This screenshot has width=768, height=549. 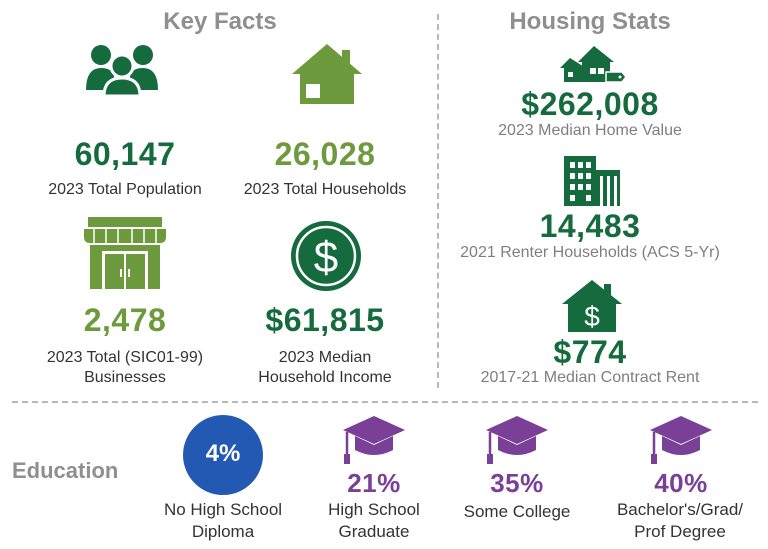 I want to click on rent-label: 2017-21 Median Contract Rent, so click(x=590, y=377).